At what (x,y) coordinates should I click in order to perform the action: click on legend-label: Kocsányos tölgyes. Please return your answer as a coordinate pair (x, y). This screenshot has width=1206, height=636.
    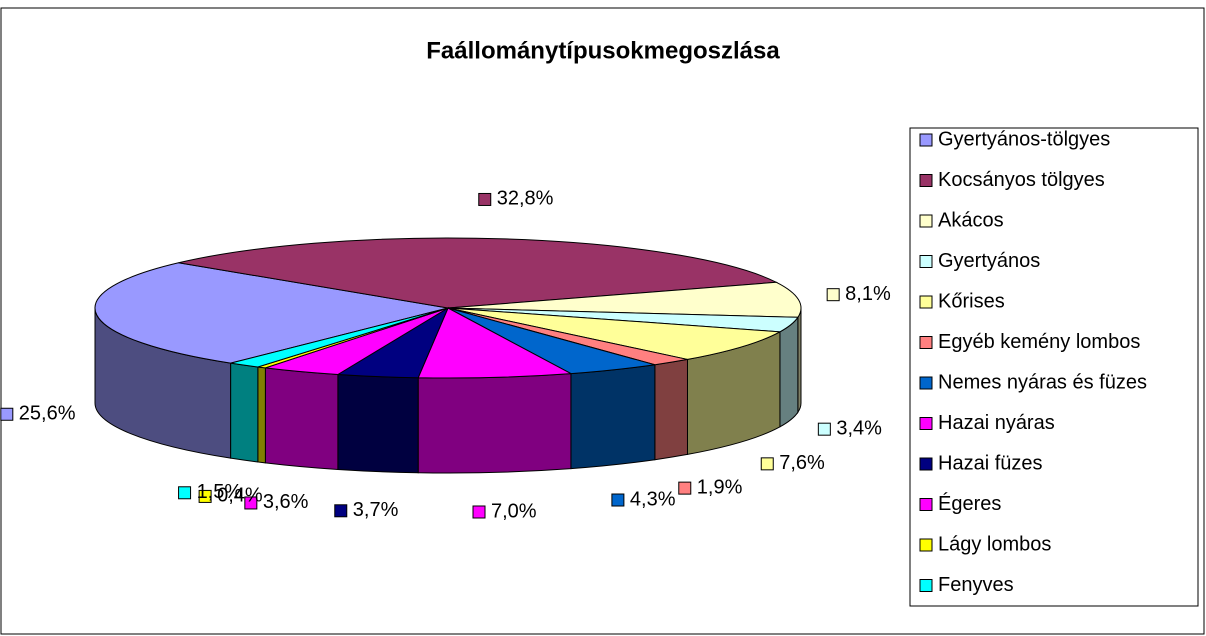
    Looking at the image, I should click on (1021, 180).